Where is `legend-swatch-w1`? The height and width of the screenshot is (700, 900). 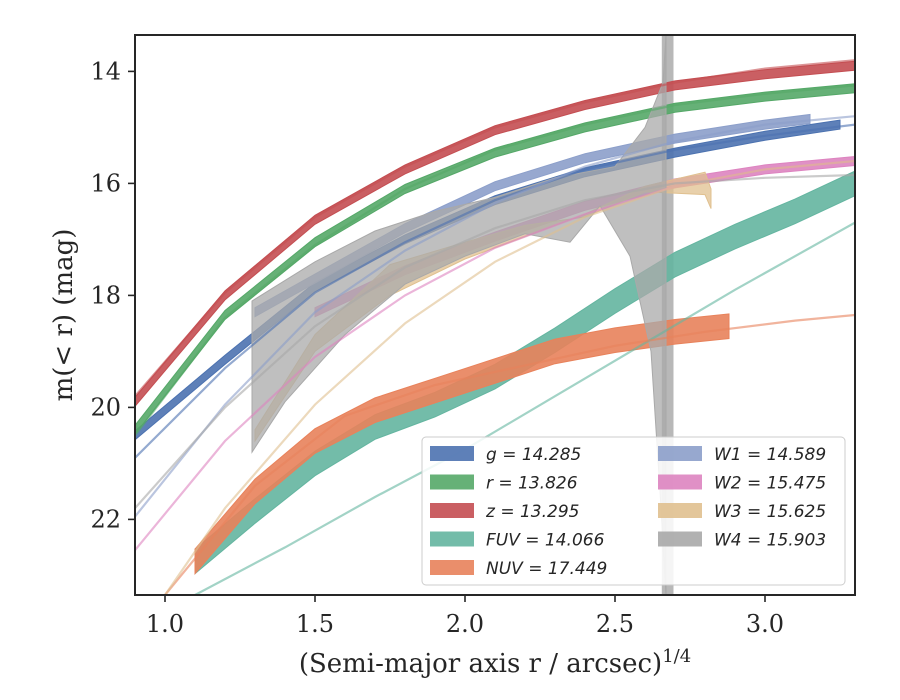 legend-swatch-w1 is located at coordinates (680, 453).